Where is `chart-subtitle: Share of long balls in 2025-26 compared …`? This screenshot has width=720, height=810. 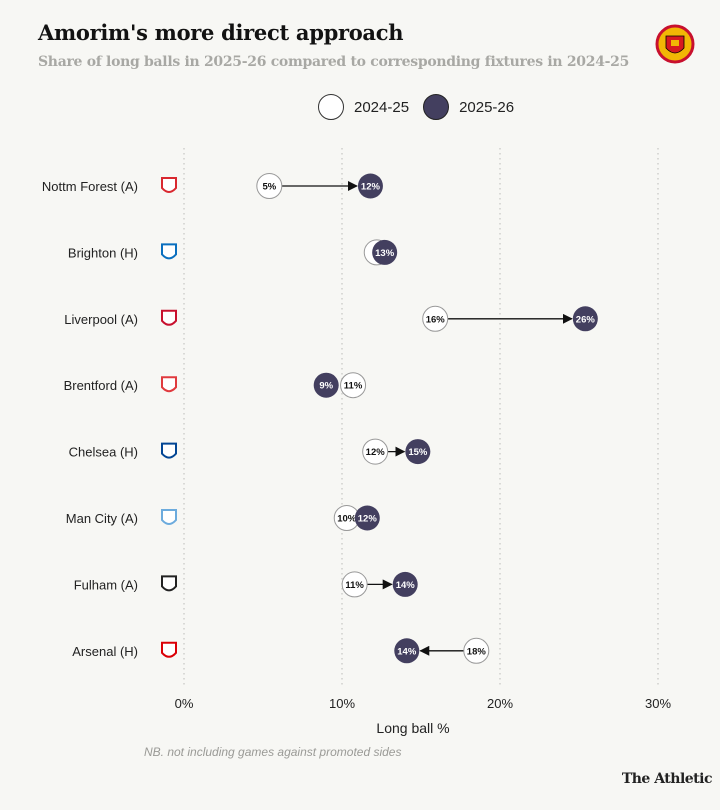
chart-subtitle: Share of long balls in 2025-26 compared … is located at coordinates (334, 62).